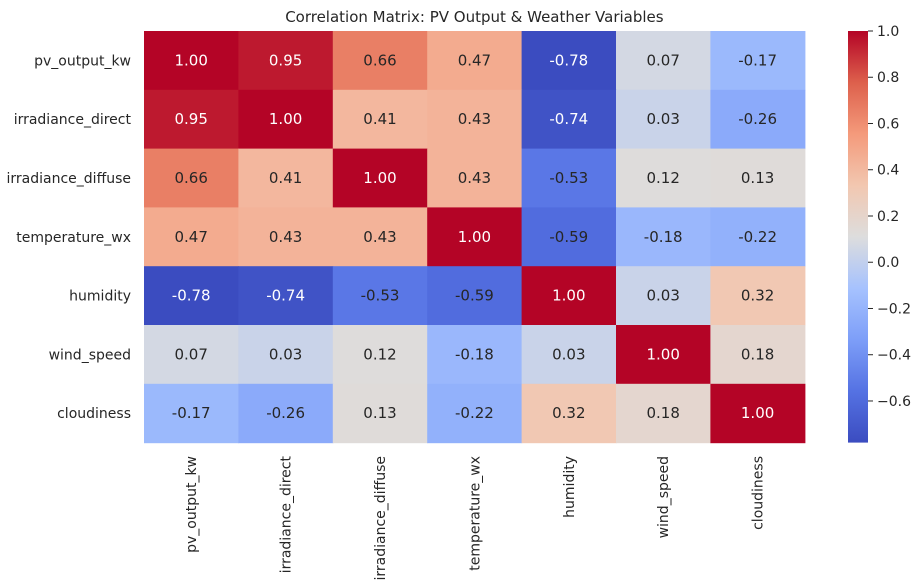  What do you see at coordinates (73, 120) in the screenshot?
I see `row-label: irradiance_direct` at bounding box center [73, 120].